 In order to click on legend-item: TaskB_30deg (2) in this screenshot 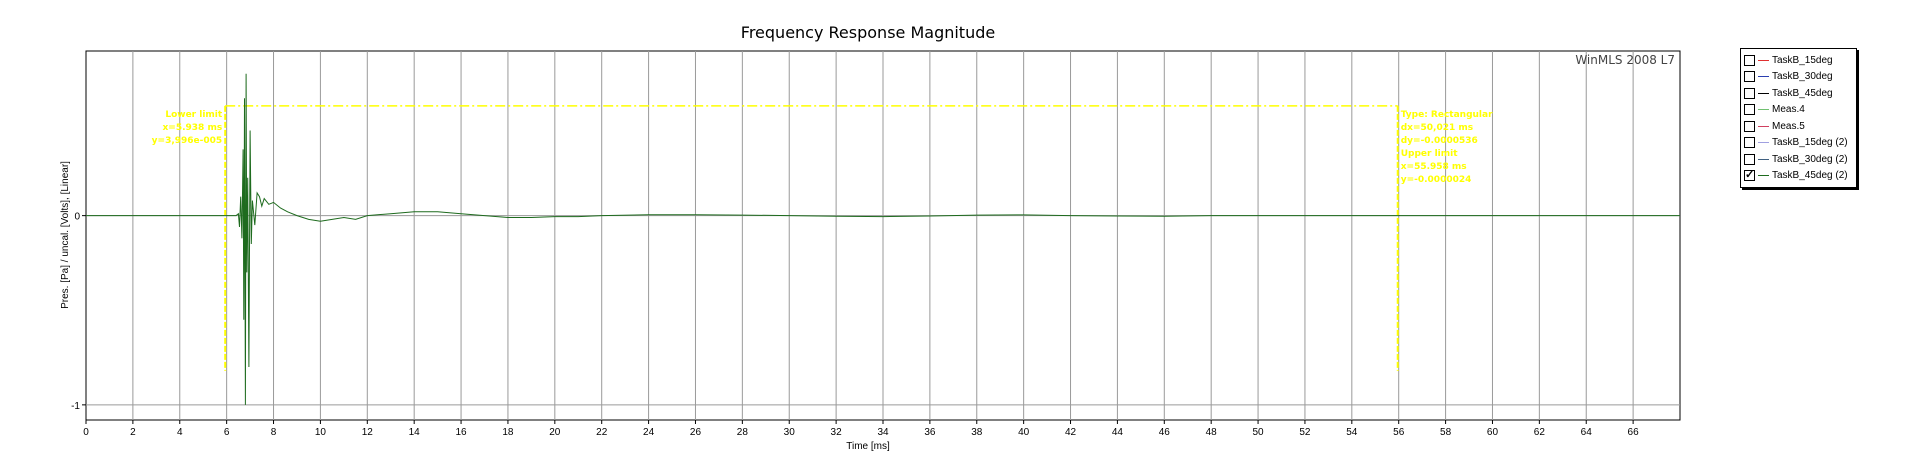, I will do `click(1796, 159)`.